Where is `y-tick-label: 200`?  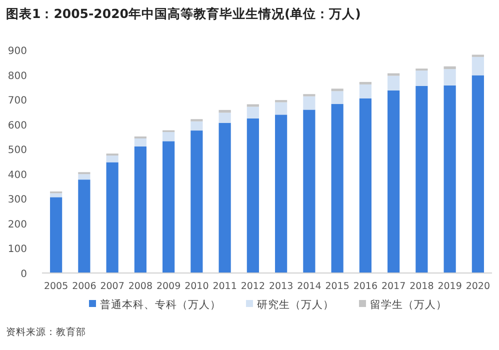 y-tick-label: 200 is located at coordinates (17, 224).